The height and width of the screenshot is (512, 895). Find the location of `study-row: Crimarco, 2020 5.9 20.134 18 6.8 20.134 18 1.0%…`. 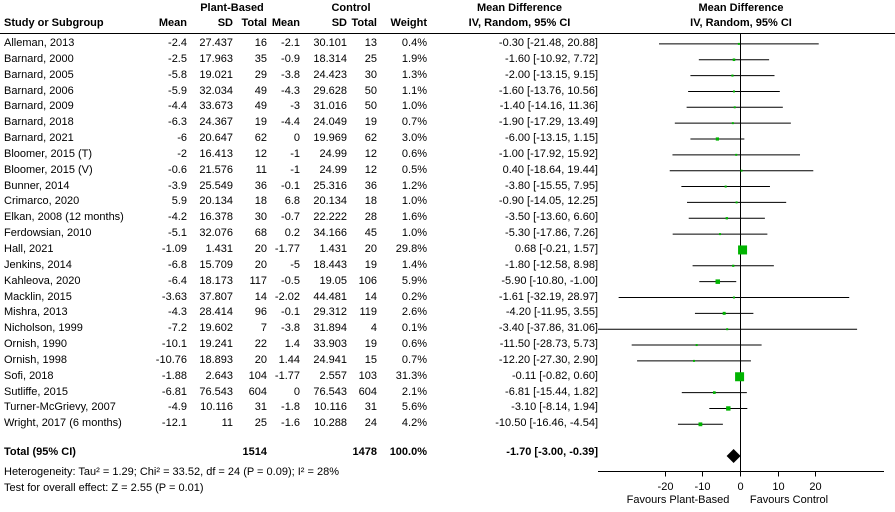

study-row: Crimarco, 2020 5.9 20.134 18 6.8 20.134 18 1.0%… is located at coordinates (447, 202).